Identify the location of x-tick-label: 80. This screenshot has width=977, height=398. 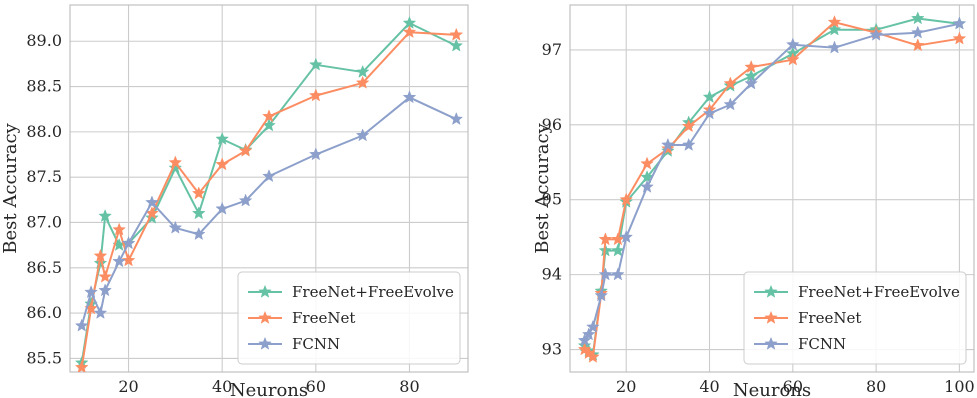
(409, 386).